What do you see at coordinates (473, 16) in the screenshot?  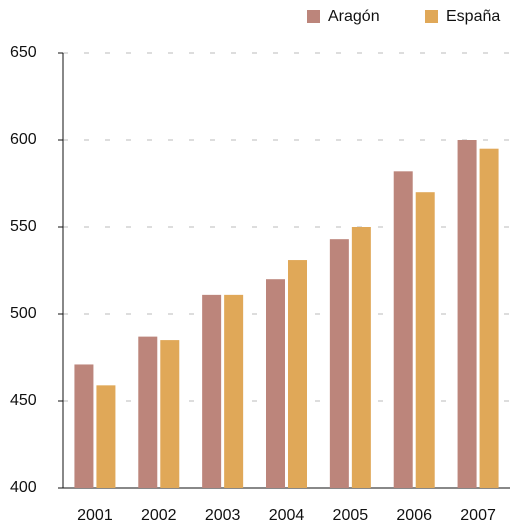 I see `legend-label: España` at bounding box center [473, 16].